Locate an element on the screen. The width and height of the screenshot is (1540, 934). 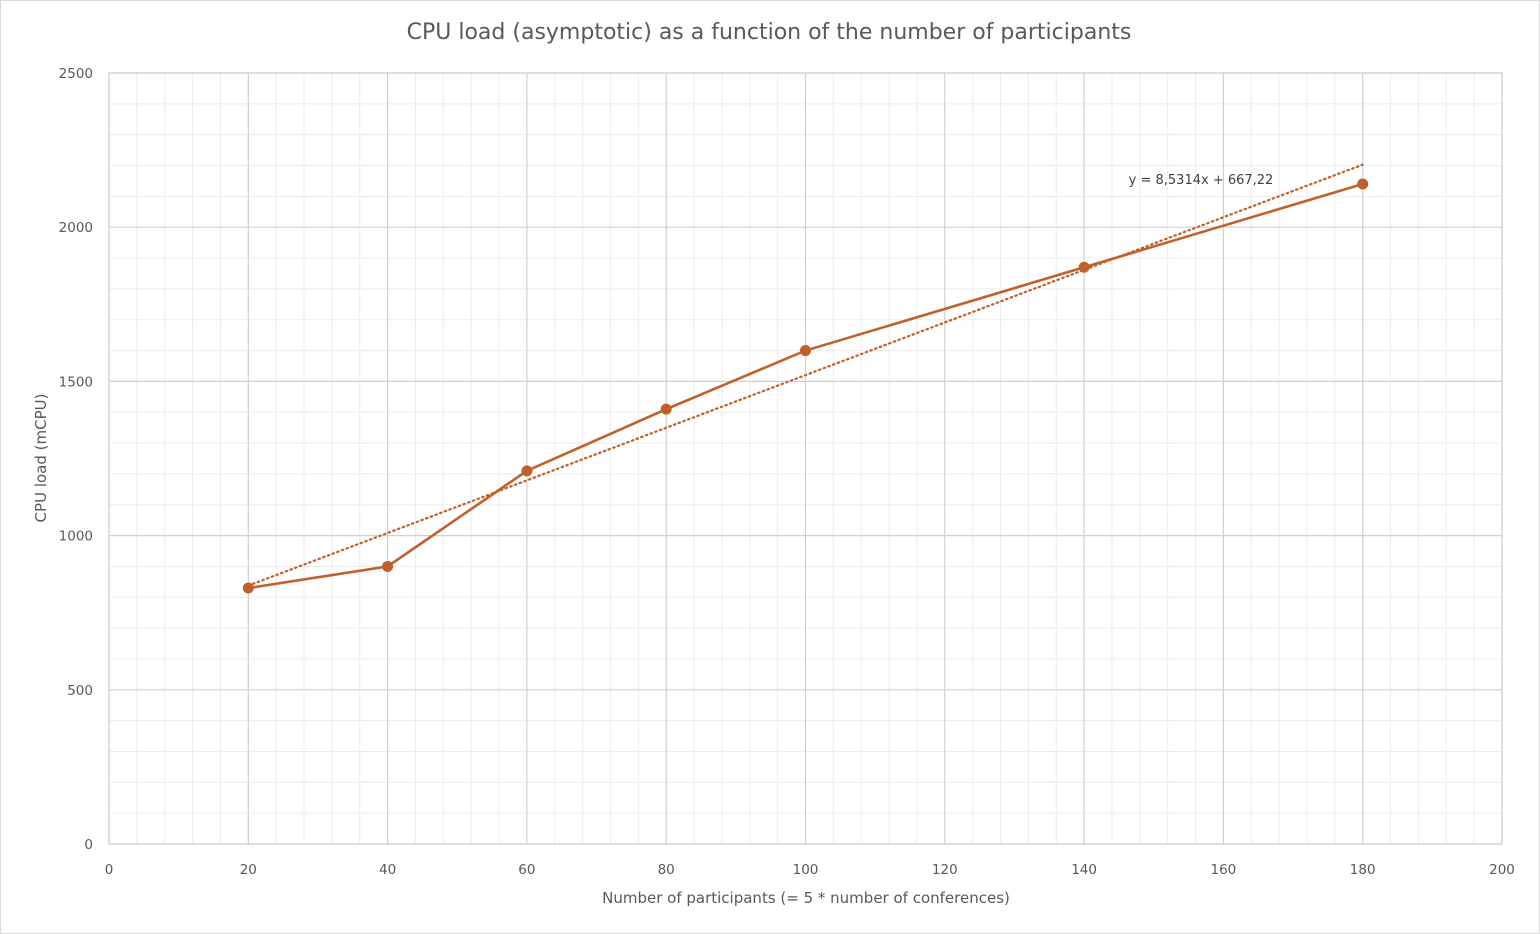
x-tick-label: 60 is located at coordinates (526, 870).